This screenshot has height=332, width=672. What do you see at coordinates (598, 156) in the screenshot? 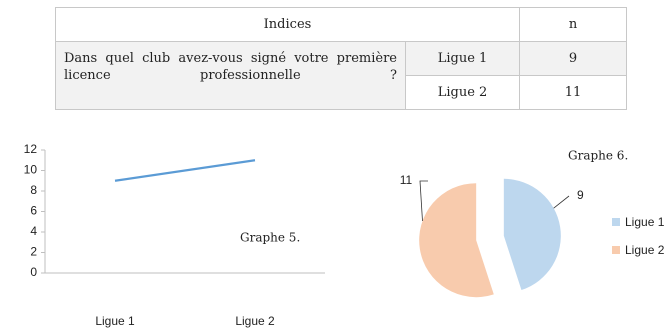
I see `annotation: Graphe 6.` at bounding box center [598, 156].